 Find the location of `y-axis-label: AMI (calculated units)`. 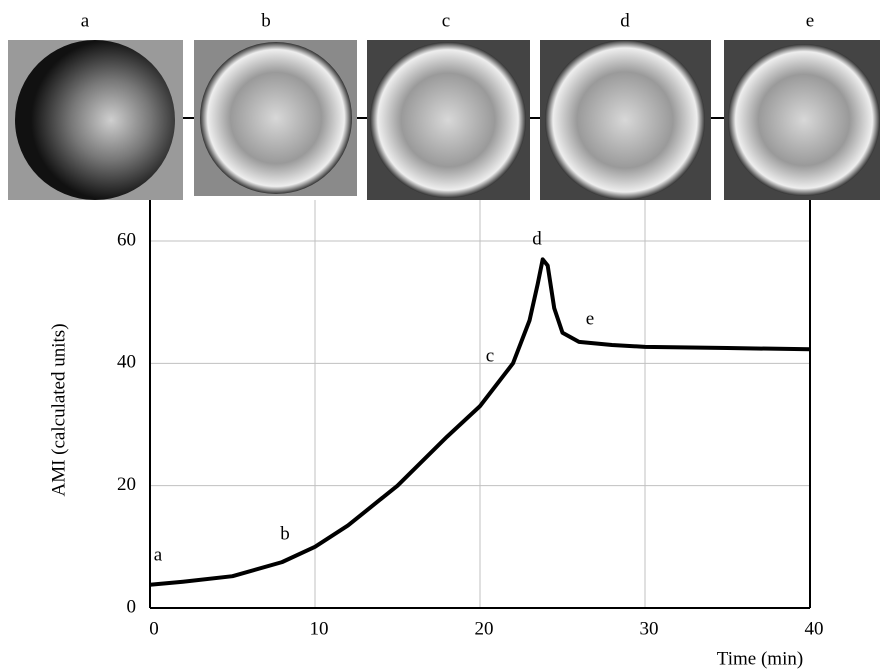

y-axis-label: AMI (calculated units) is located at coordinates (58, 409).